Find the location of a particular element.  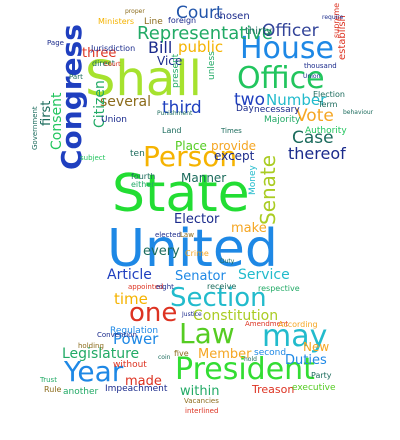

cloud-word: Constitution is located at coordinates (236, 316).